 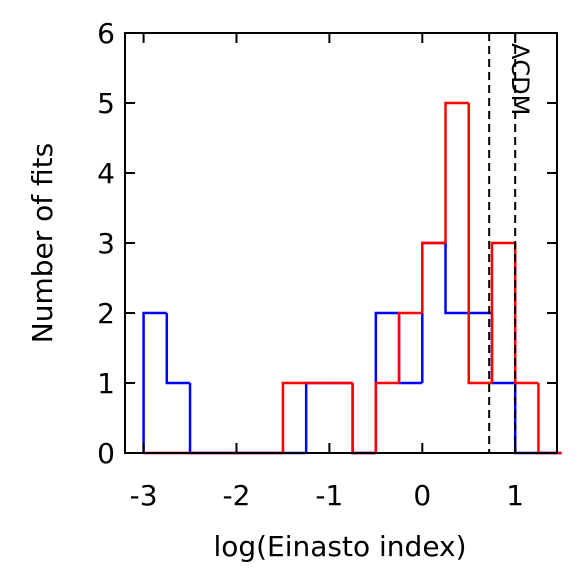 What do you see at coordinates (237, 495) in the screenshot?
I see `x-tick-label: -2` at bounding box center [237, 495].